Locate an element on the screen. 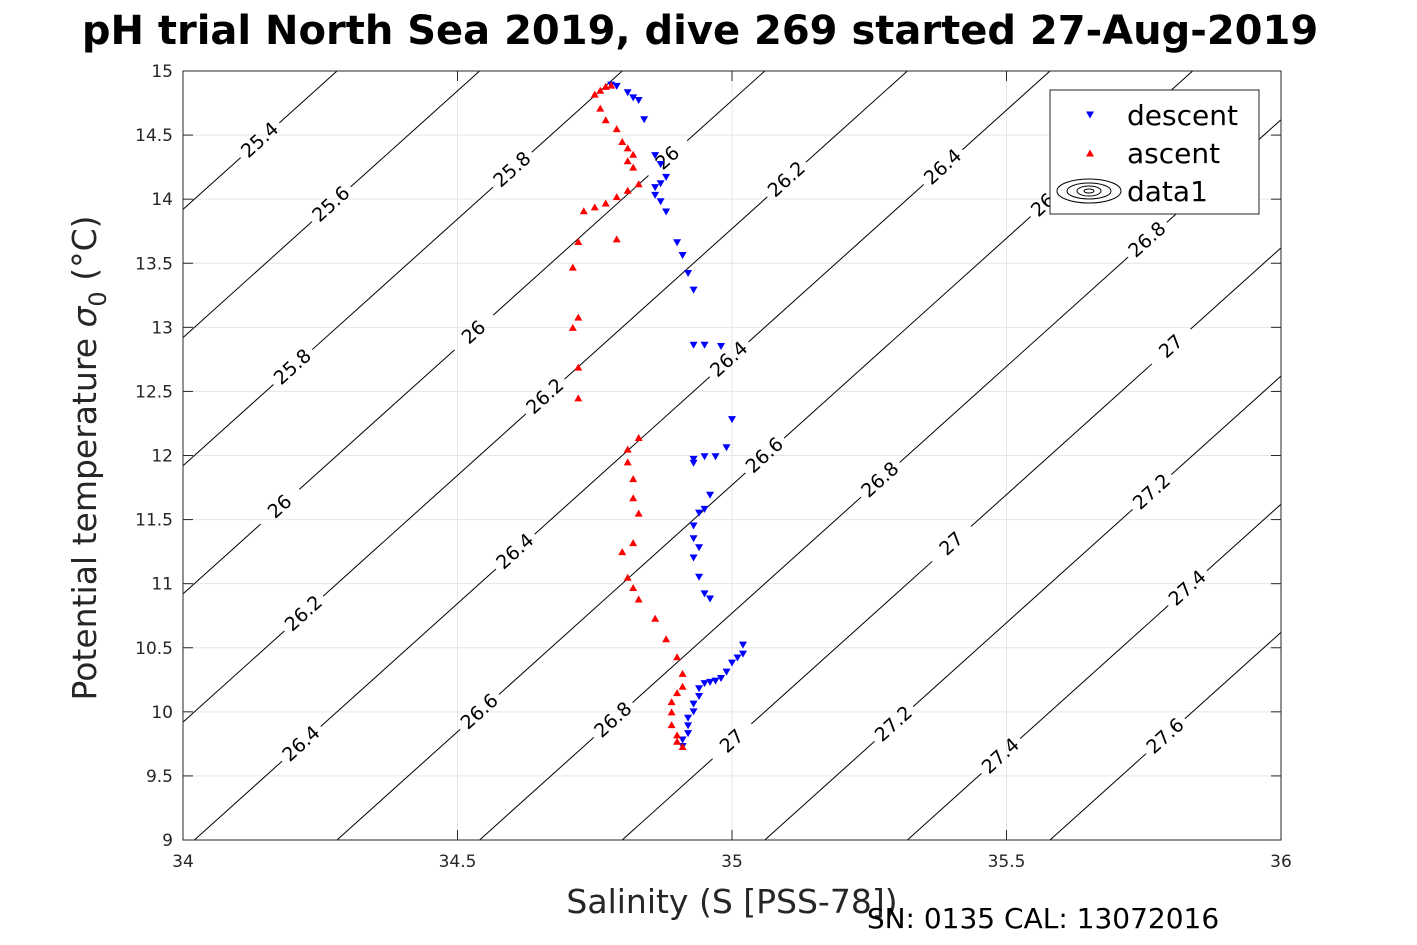  x-axis-label: Salinity (S [PSS-78]) is located at coordinates (731, 901).